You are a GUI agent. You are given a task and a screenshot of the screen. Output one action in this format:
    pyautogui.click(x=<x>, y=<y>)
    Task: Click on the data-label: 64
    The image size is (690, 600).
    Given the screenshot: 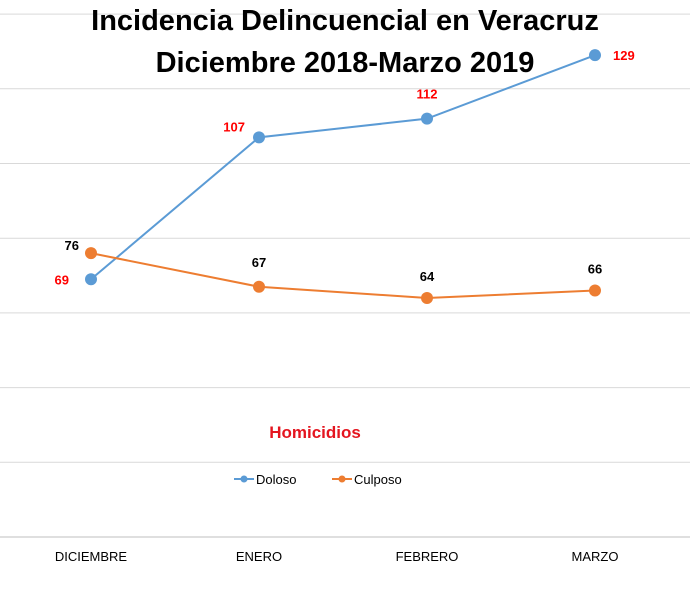 What is the action you would take?
    pyautogui.click(x=427, y=276)
    